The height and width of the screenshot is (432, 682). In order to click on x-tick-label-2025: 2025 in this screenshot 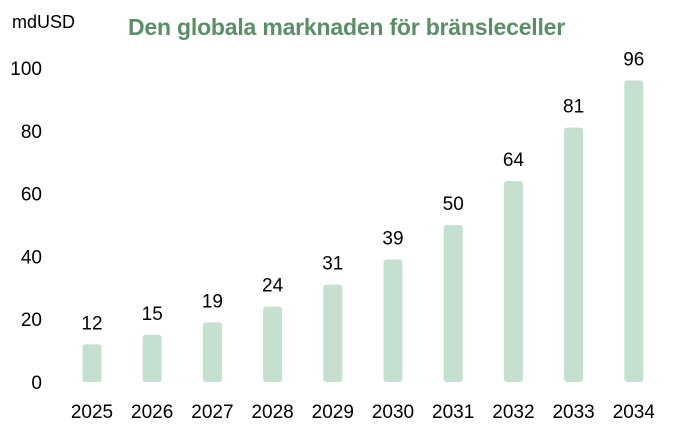, I will do `click(92, 412)`.